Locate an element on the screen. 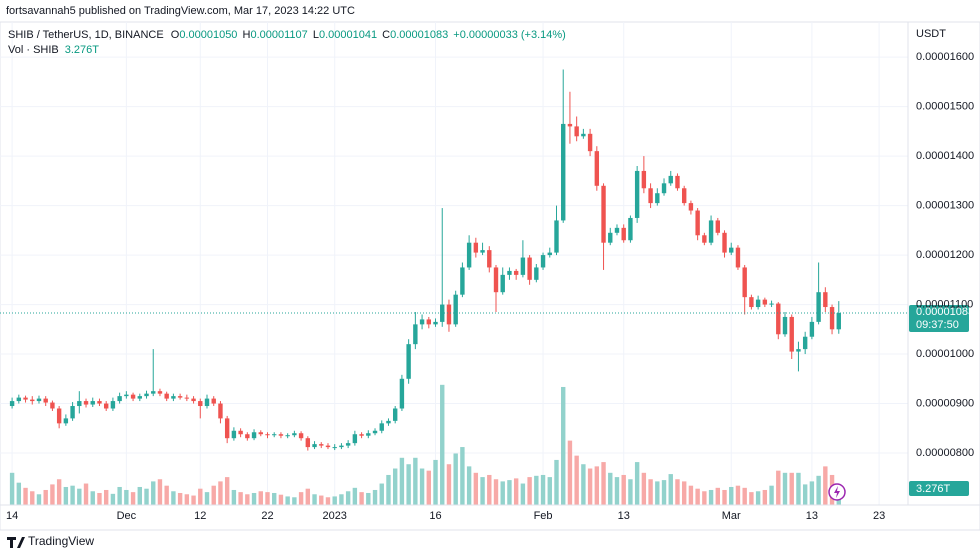 The image size is (980, 555). volume-title: Vol · SHIB is located at coordinates (33, 50).